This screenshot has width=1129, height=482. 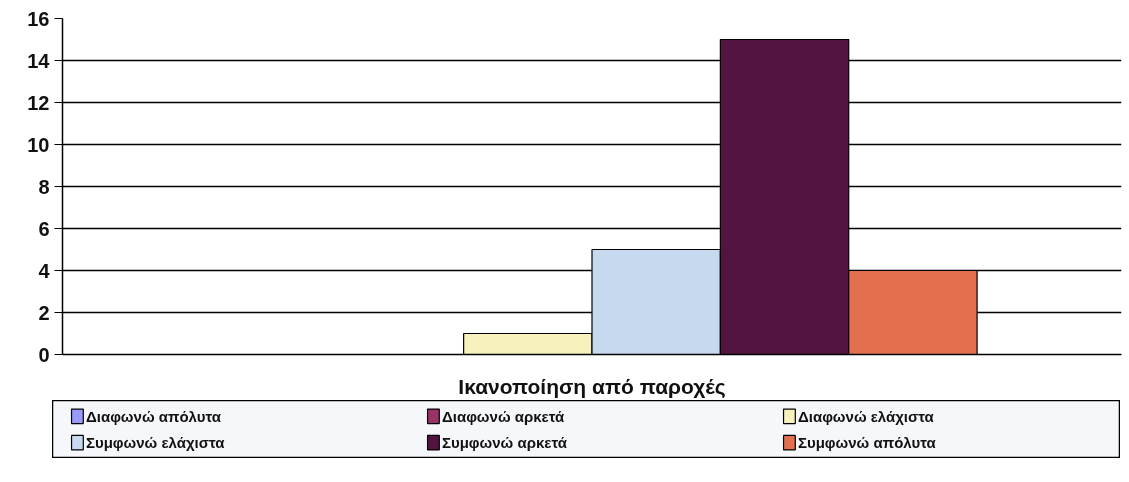 I want to click on y-tick-label: 10, so click(x=38, y=144).